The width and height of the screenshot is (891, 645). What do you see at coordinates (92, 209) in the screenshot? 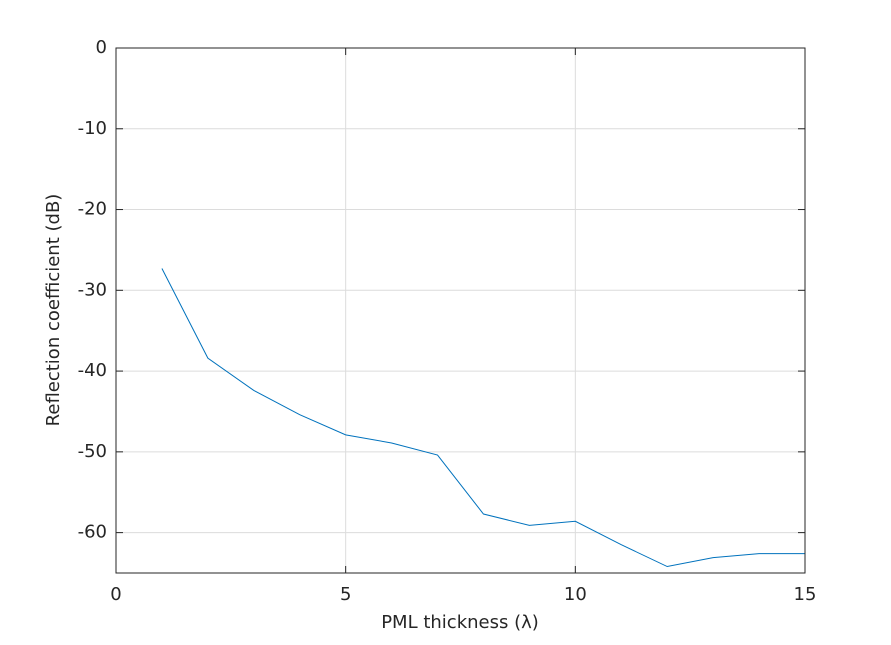
I see `y-tick-label: -20` at bounding box center [92, 209].